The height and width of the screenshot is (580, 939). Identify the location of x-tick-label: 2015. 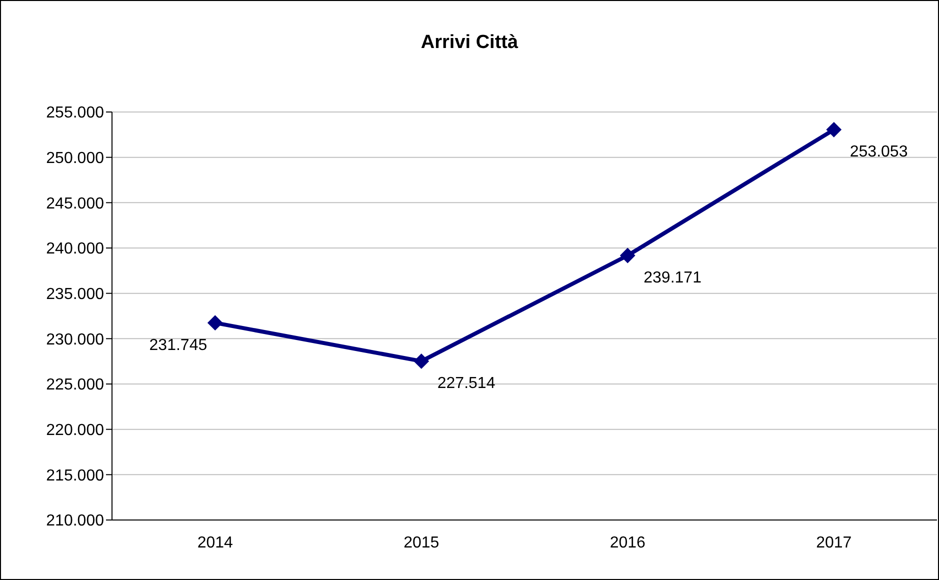
(422, 543).